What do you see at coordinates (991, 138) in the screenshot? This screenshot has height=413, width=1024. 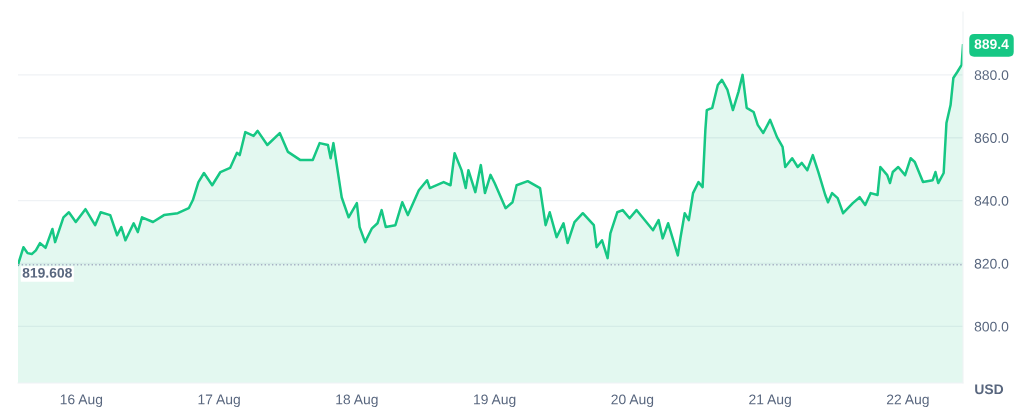 I see `y-tick-label: 860.0` at bounding box center [991, 138].